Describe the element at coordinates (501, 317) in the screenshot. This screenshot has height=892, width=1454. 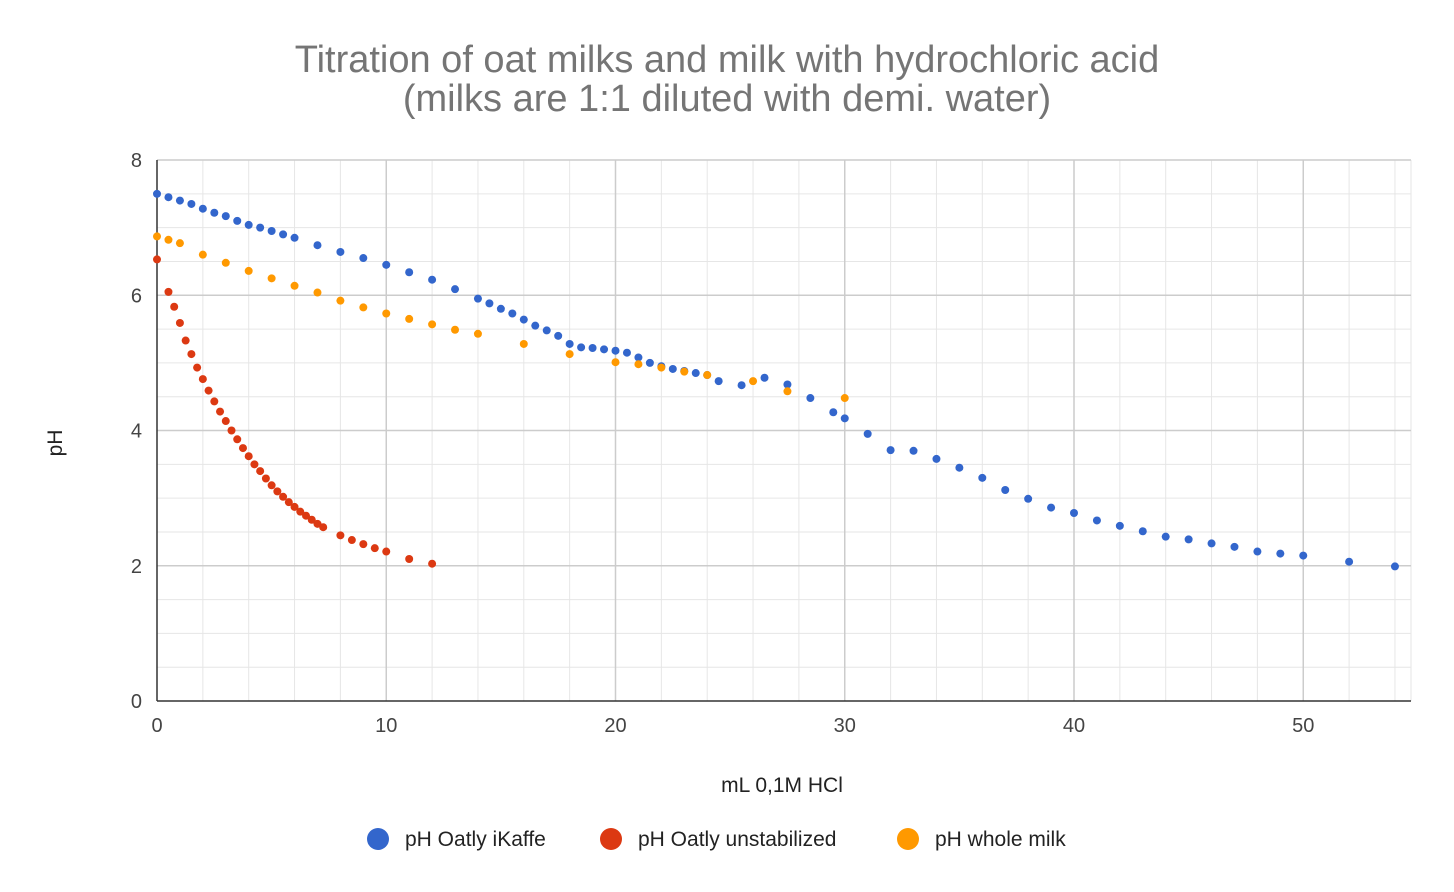
I see `series-ph-whole-milk` at that location.